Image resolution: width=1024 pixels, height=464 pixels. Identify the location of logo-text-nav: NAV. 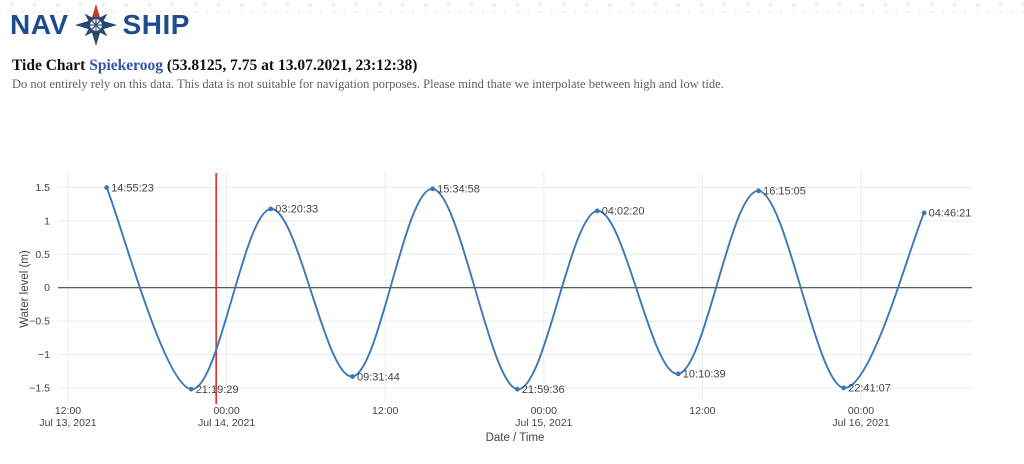
(39, 24).